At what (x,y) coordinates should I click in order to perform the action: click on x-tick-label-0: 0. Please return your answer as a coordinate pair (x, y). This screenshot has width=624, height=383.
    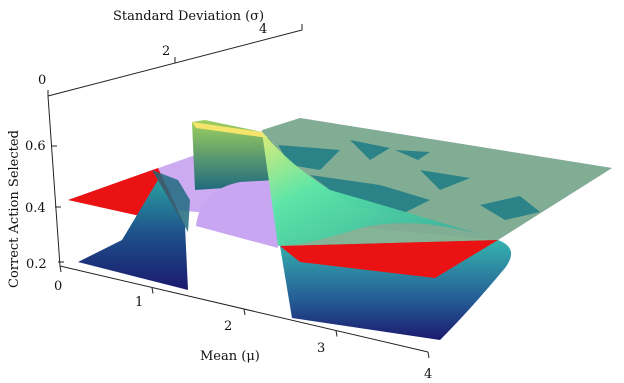
    Looking at the image, I should click on (58, 286).